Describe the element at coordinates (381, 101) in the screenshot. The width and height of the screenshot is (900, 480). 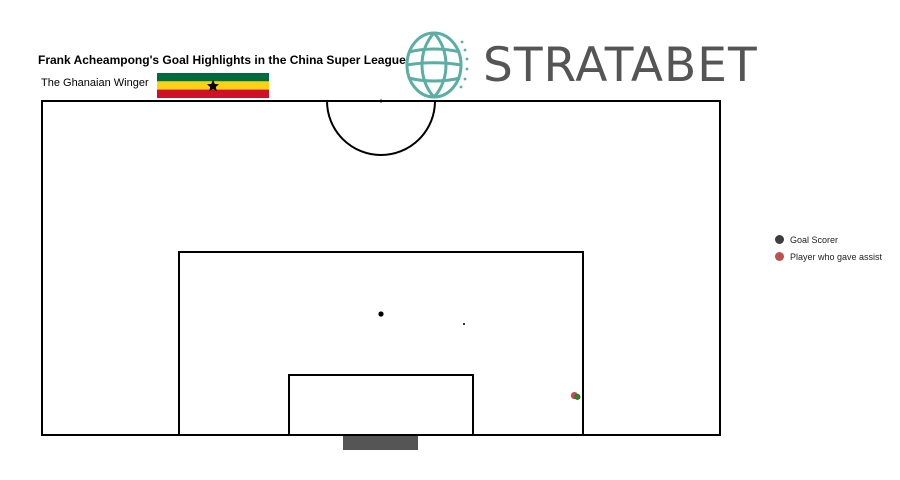
I see `center-spot` at that location.